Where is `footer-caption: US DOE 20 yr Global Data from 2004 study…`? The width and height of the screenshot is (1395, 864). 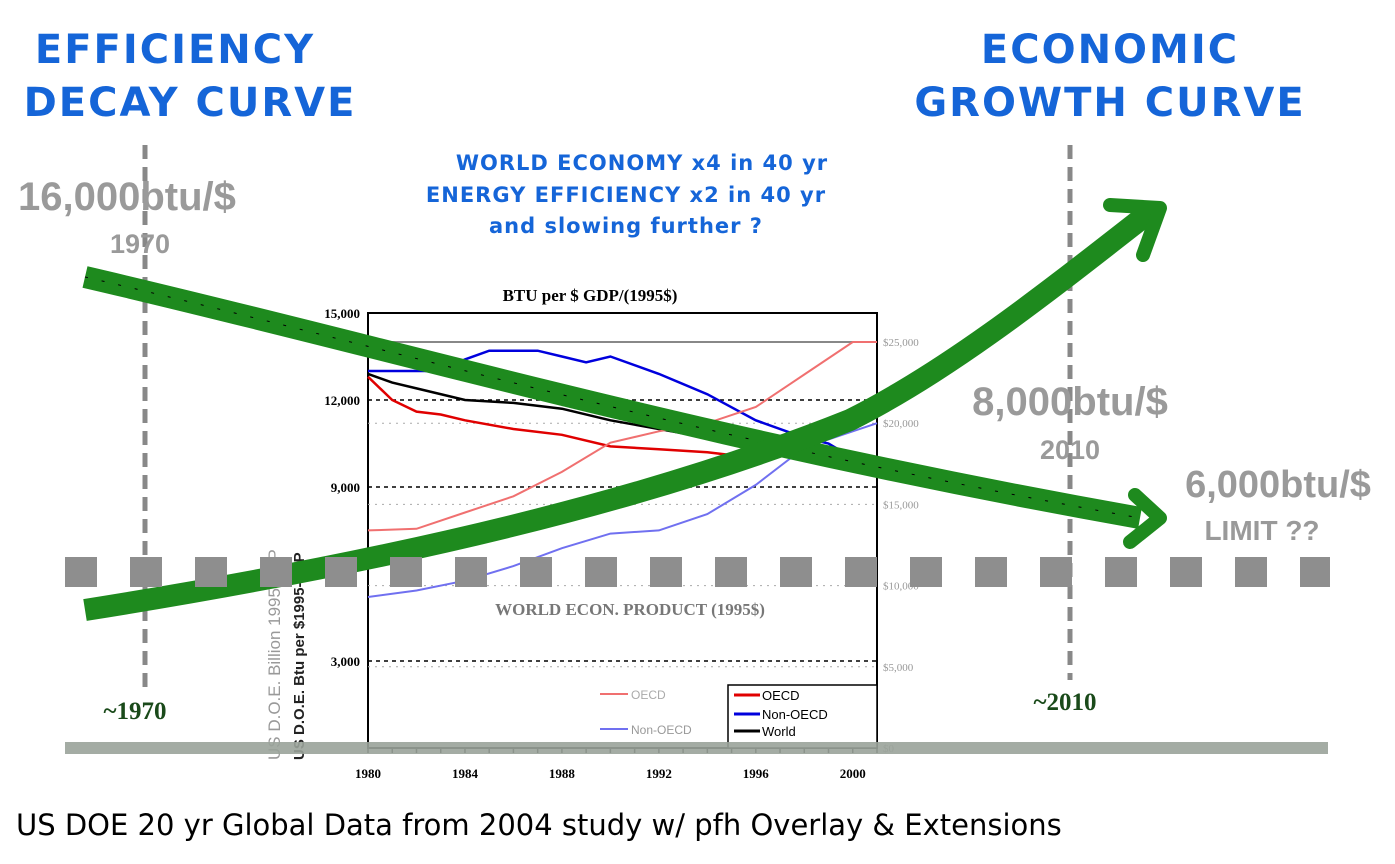
footer-caption: US DOE 20 yr Global Data from 2004 study… is located at coordinates (539, 825).